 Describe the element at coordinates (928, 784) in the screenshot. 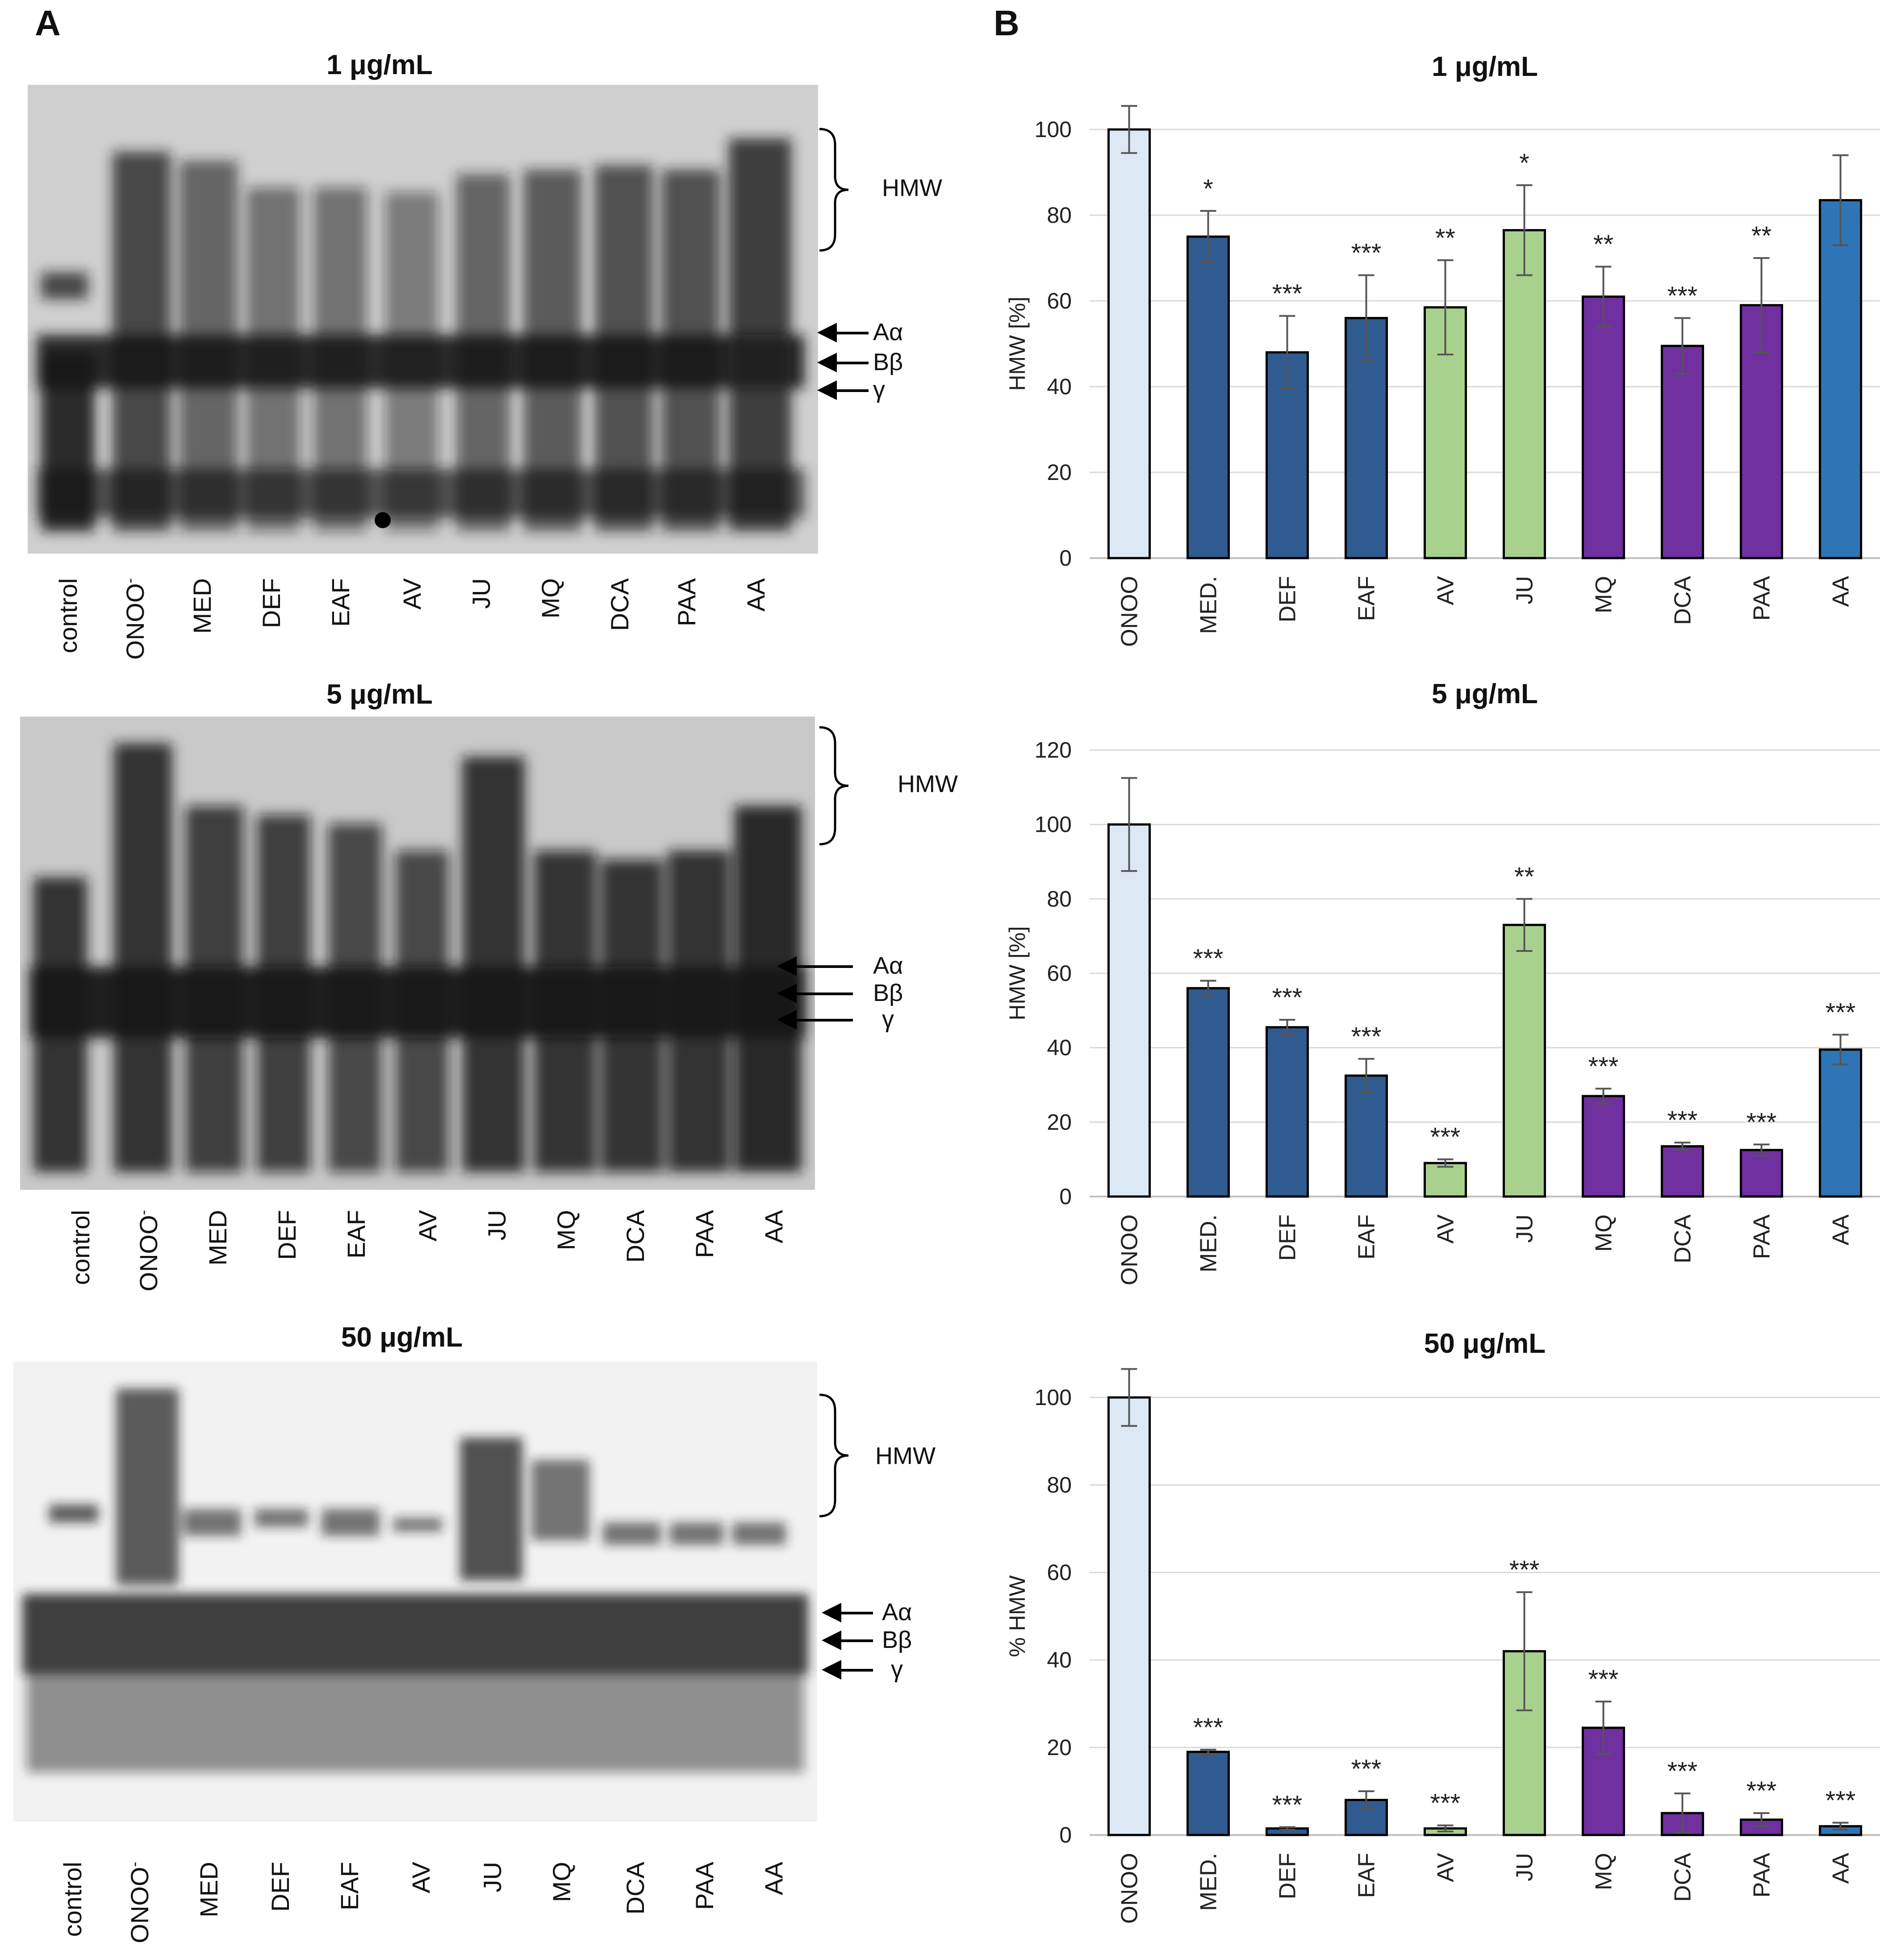

I see `hmw-label: HMW` at that location.